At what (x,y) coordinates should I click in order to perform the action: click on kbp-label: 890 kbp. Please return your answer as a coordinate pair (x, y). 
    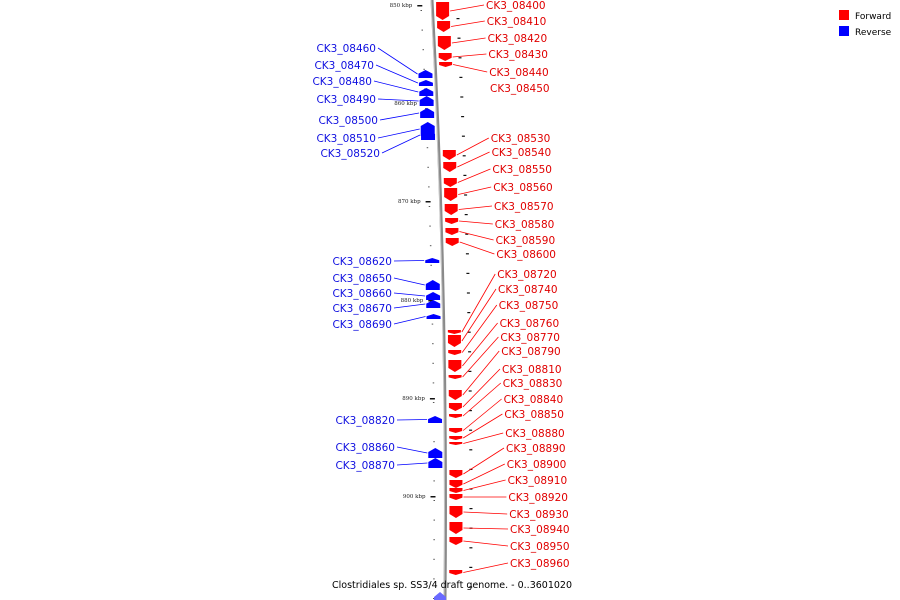
    Looking at the image, I should click on (413, 399).